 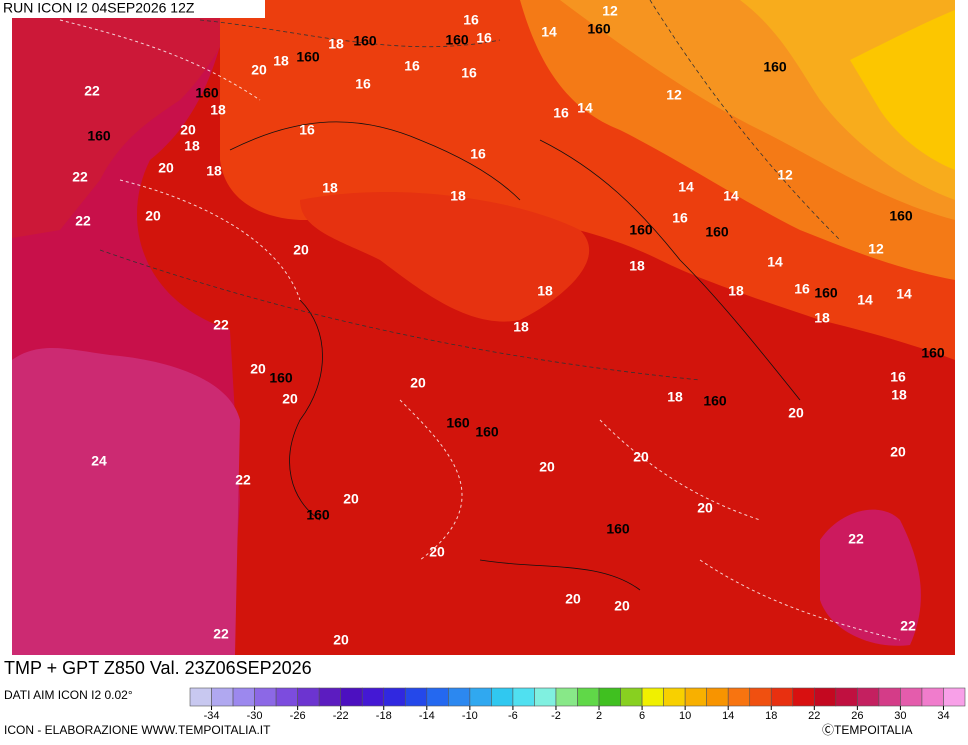 What do you see at coordinates (599, 716) in the screenshot?
I see `colorbar-tick-label: 2` at bounding box center [599, 716].